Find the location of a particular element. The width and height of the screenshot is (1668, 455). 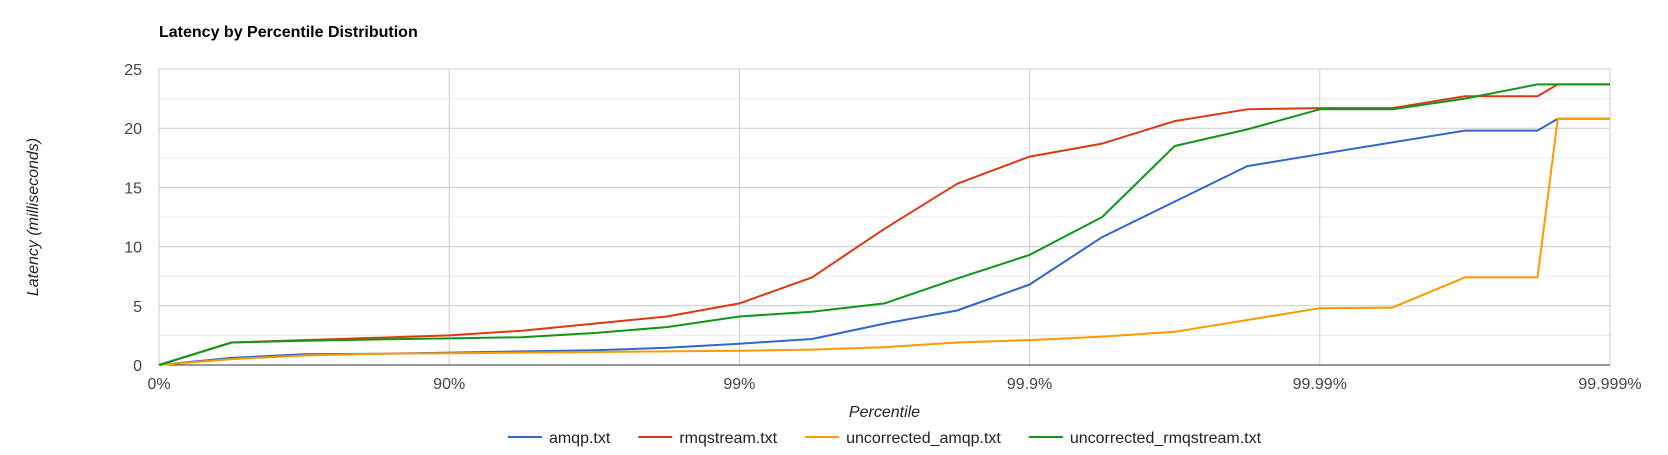

y-tick-label: 0 is located at coordinates (137, 366).